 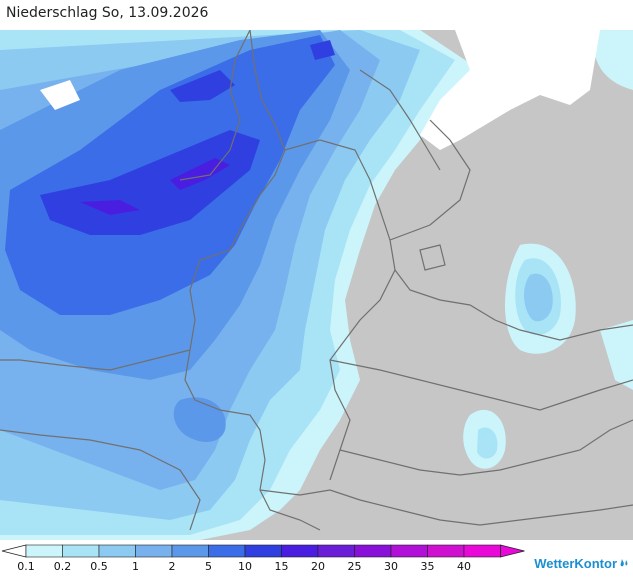 What do you see at coordinates (14, 551) in the screenshot?
I see `legend-arrow-low` at bounding box center [14, 551].